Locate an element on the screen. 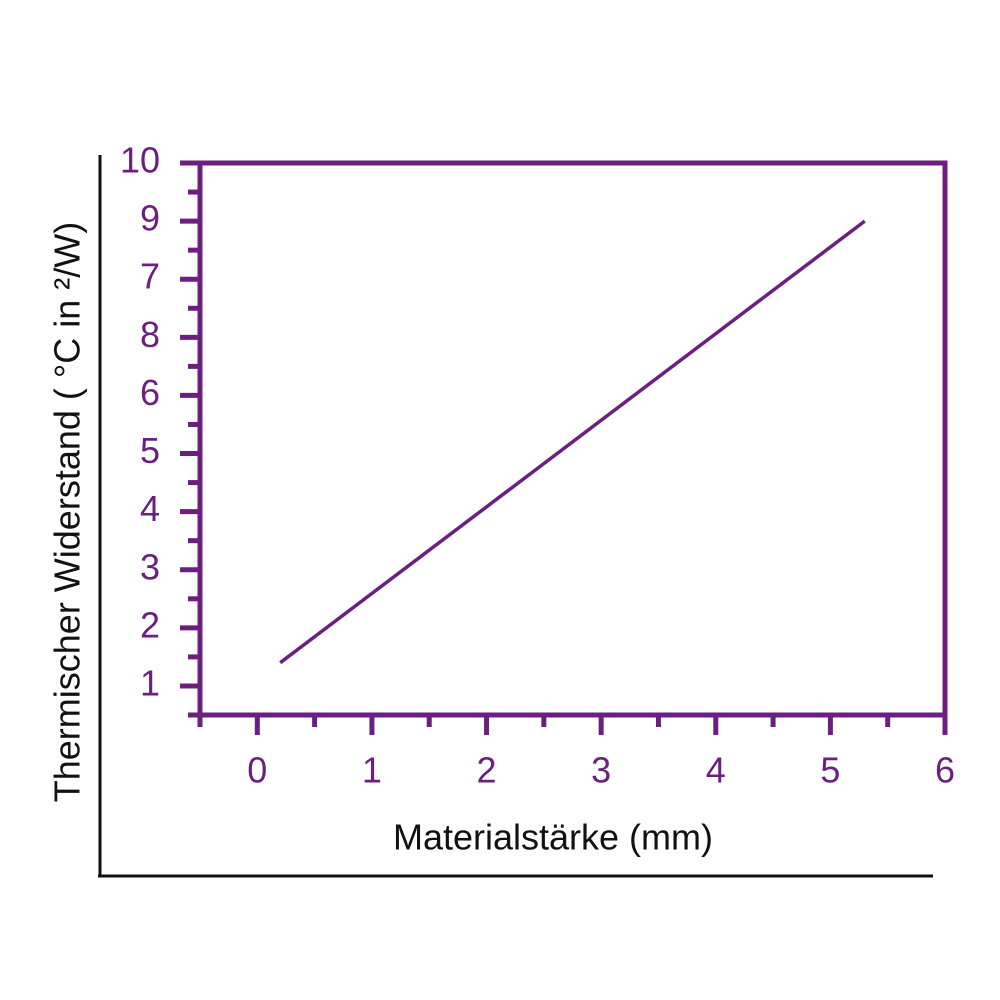 This screenshot has height=1000, width=1000. x-tick-label: 0 is located at coordinates (257, 770).